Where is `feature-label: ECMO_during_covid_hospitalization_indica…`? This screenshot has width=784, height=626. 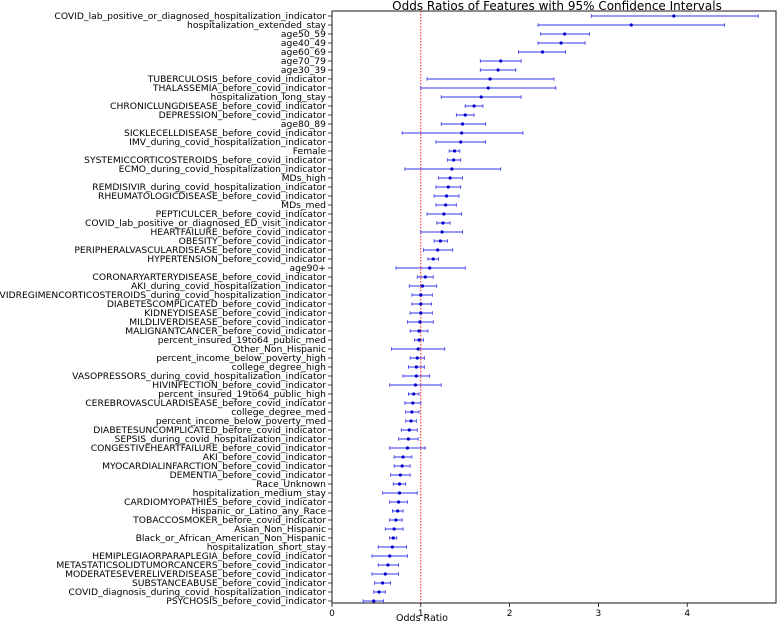 feature-label: ECMO_during_covid_hospitalization_indica… is located at coordinates (223, 169).